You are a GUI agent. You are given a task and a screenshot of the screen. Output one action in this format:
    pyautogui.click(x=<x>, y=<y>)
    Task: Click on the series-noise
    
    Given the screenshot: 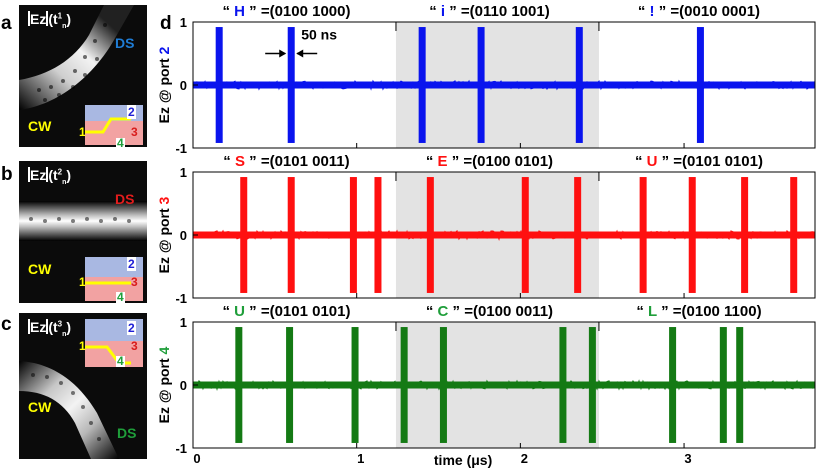 What is the action you would take?
    pyautogui.click(x=504, y=85)
    